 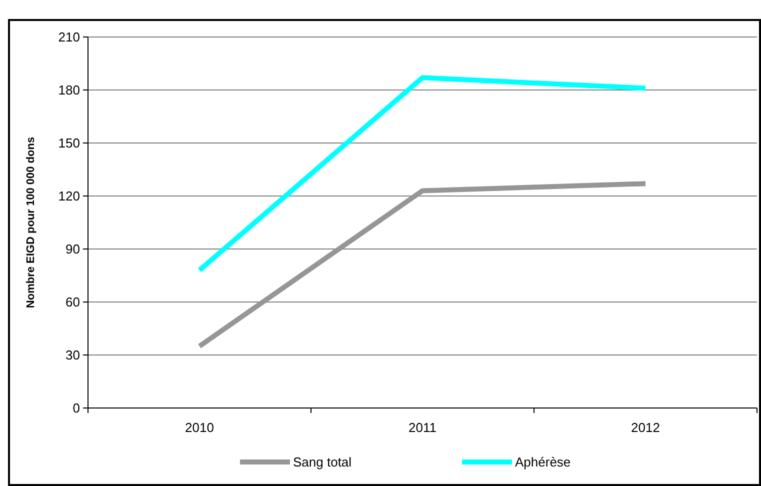 What do you see at coordinates (422, 427) in the screenshot?
I see `x-tick-label: 2011` at bounding box center [422, 427].